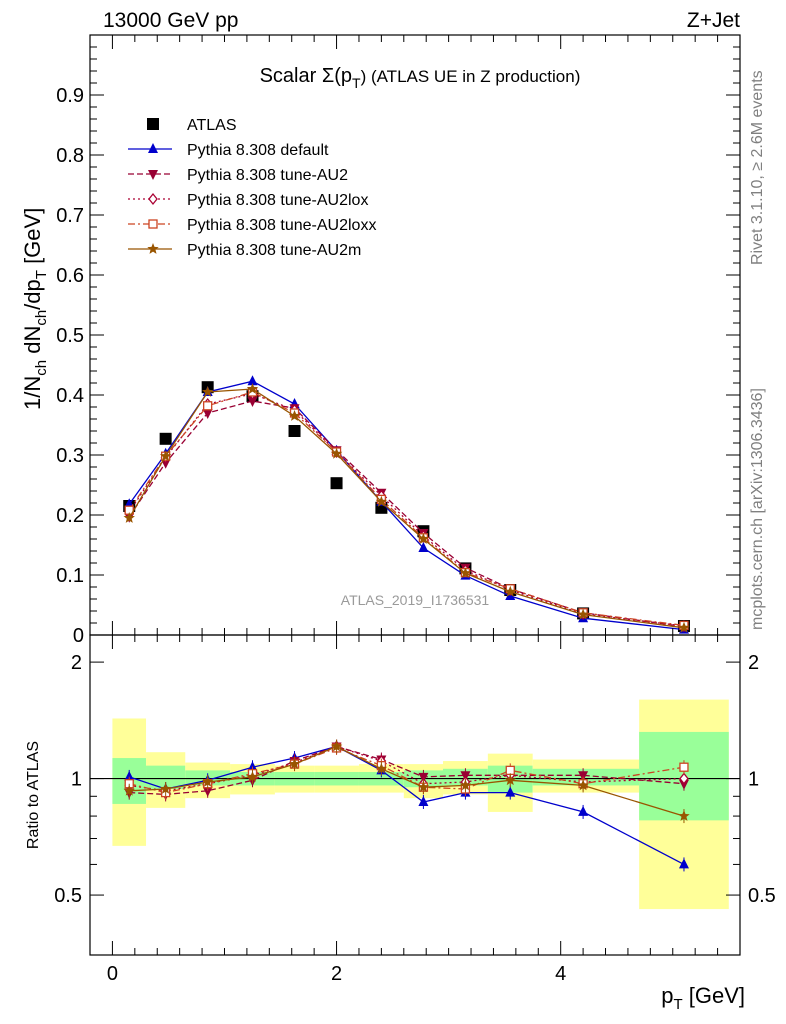 The height and width of the screenshot is (1024, 786). I want to click on header-left: 13000 GeV pp, so click(170, 20).